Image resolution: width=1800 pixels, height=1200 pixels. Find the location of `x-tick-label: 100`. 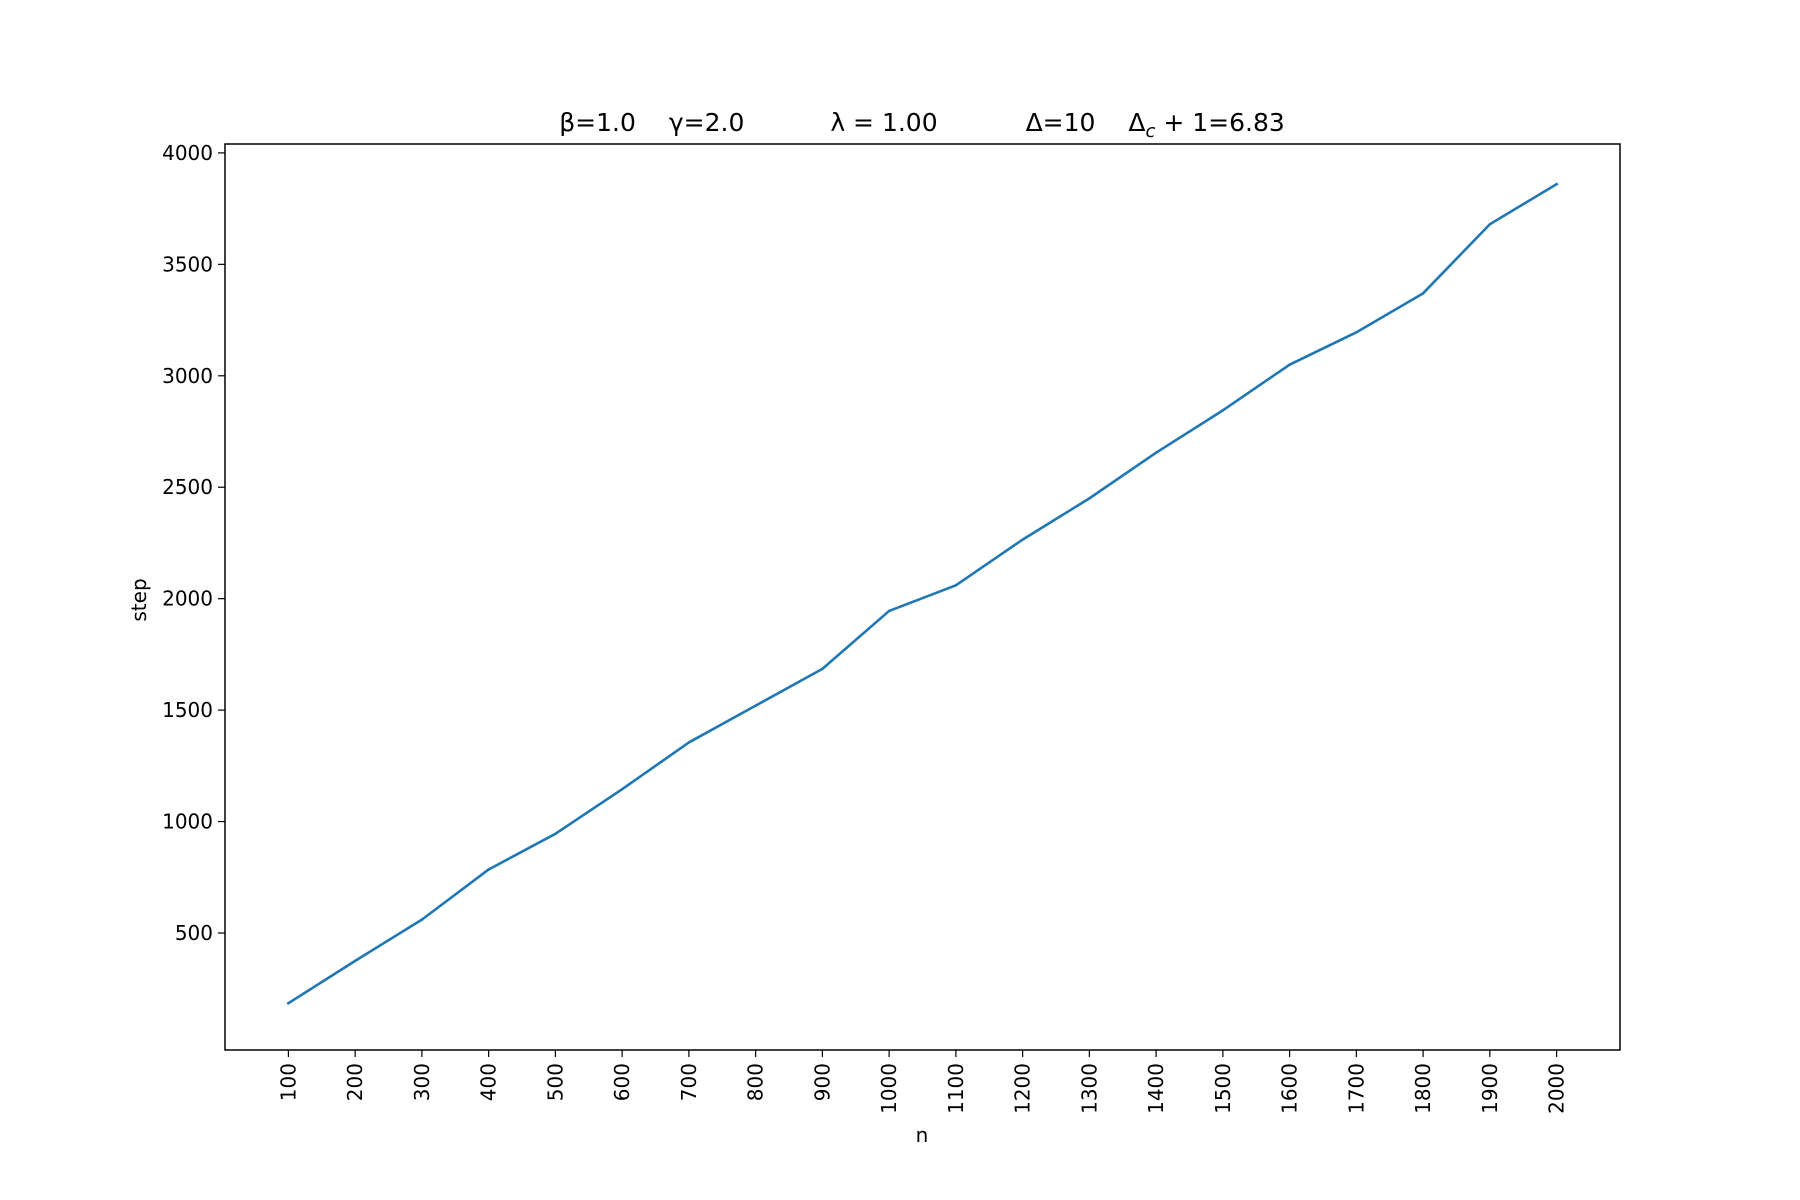

x-tick-label: 100 is located at coordinates (288, 1082).